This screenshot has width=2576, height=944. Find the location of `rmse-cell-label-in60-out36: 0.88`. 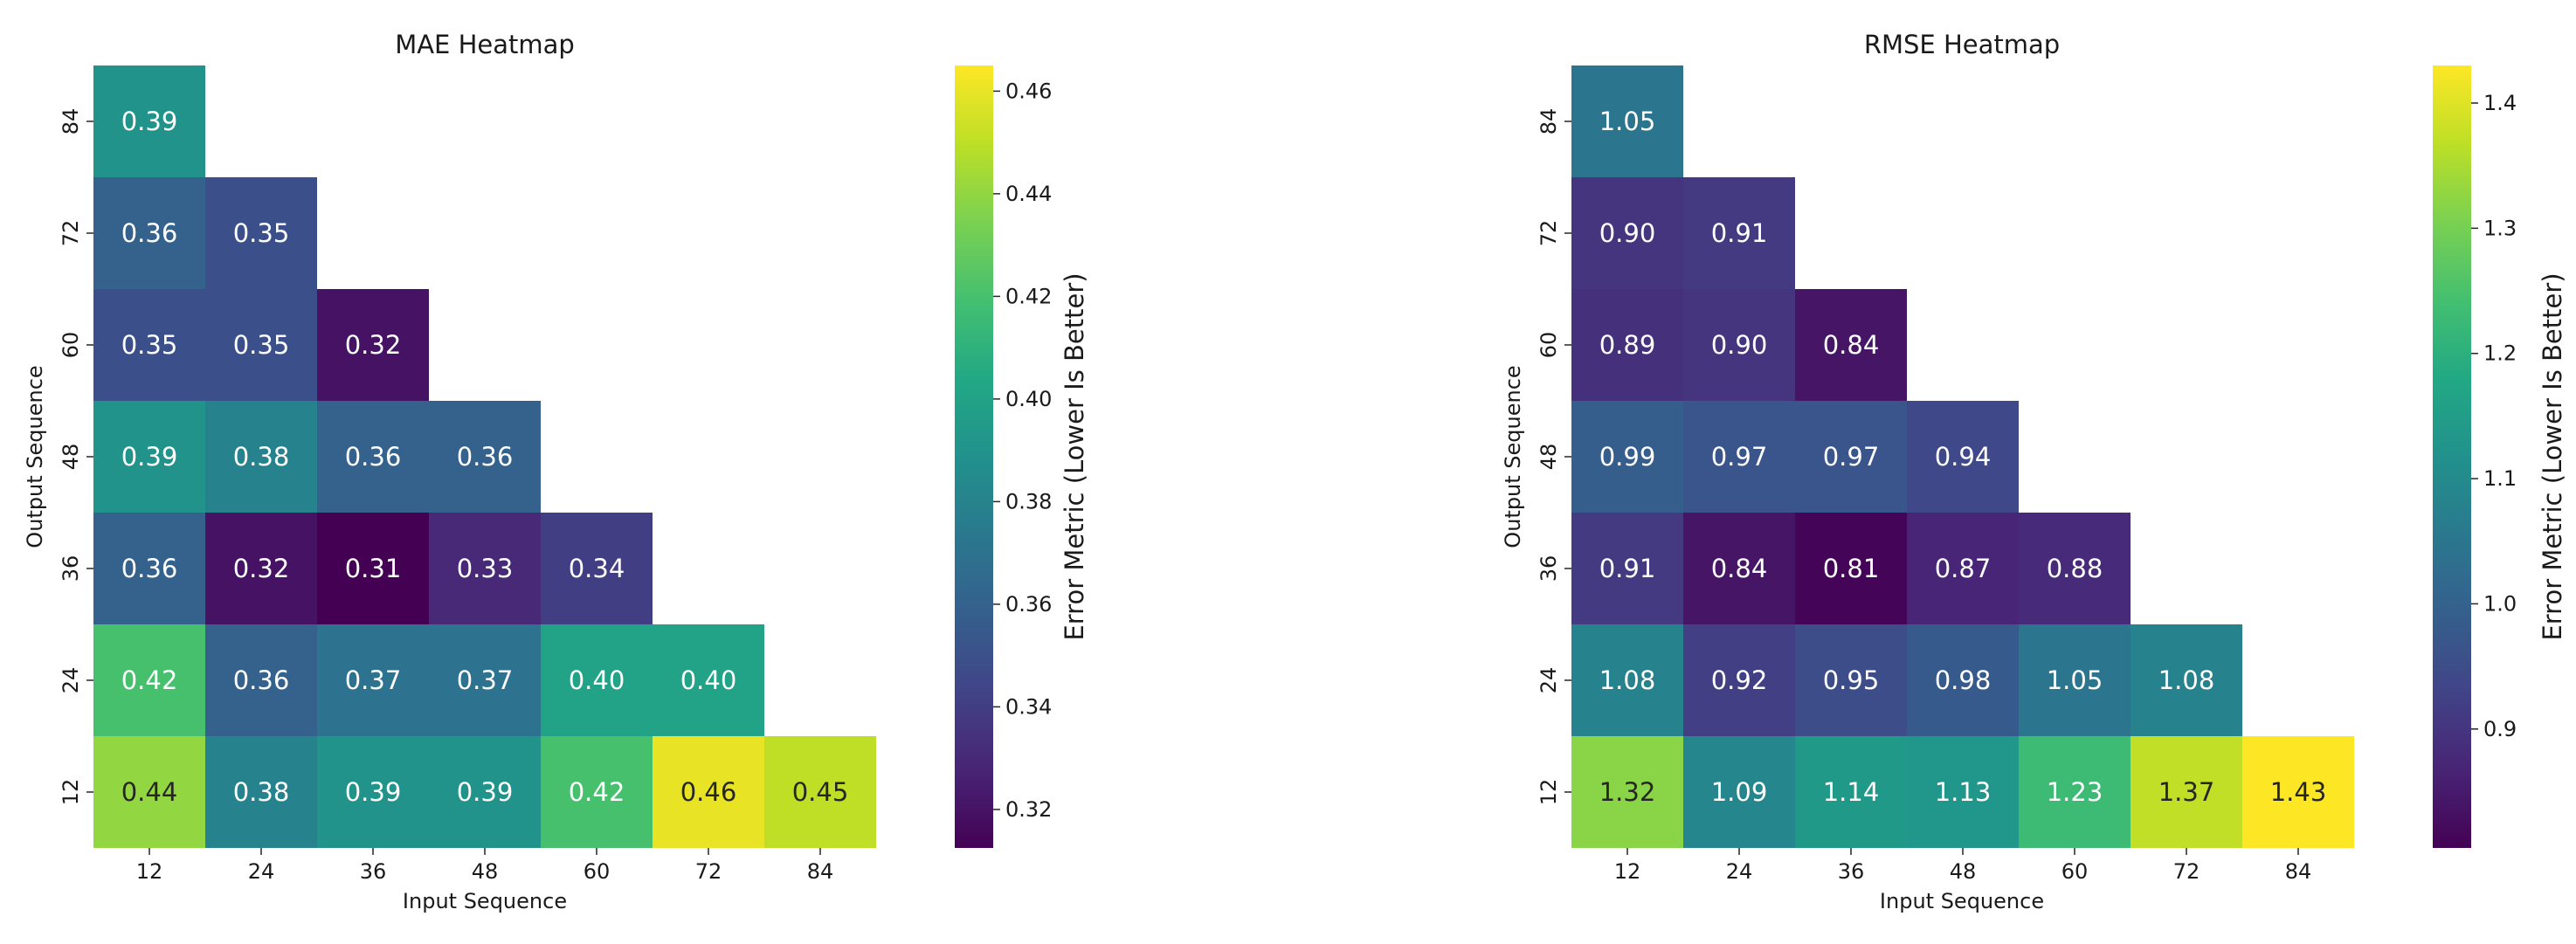

rmse-cell-label-in60-out36: 0.88 is located at coordinates (2075, 568).